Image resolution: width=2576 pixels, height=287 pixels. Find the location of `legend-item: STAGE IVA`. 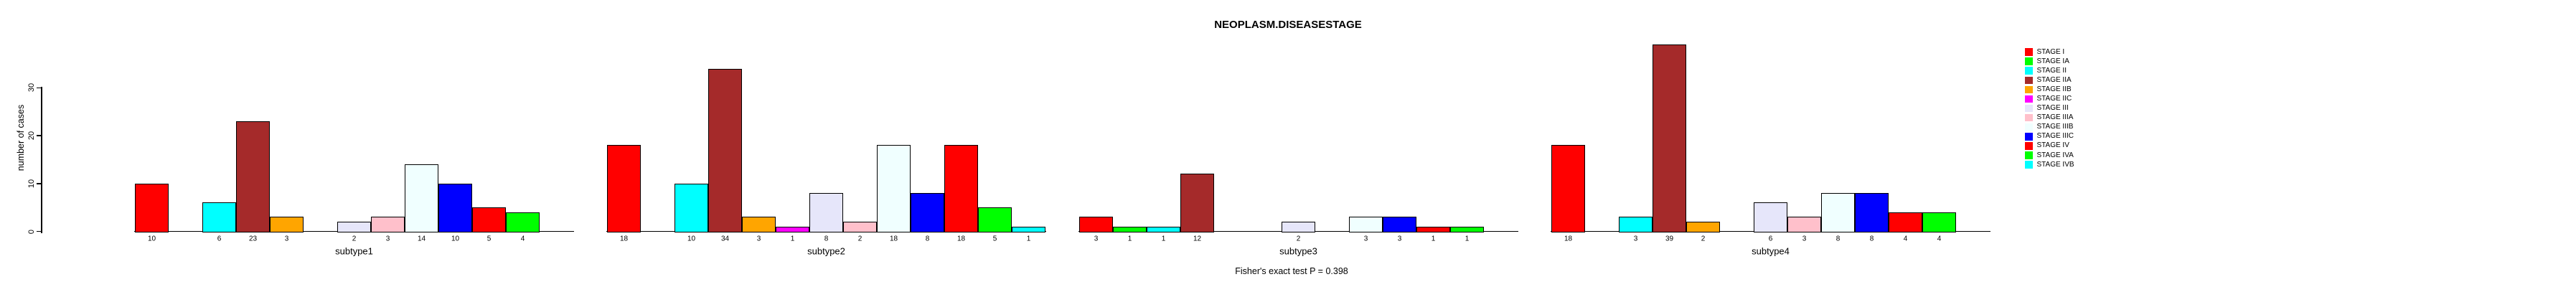

legend-item: STAGE IVA is located at coordinates (2049, 156).